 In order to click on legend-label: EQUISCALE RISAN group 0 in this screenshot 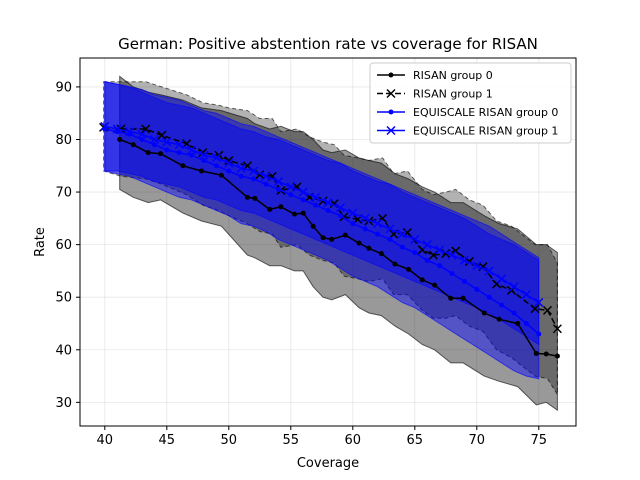, I will do `click(485, 112)`.